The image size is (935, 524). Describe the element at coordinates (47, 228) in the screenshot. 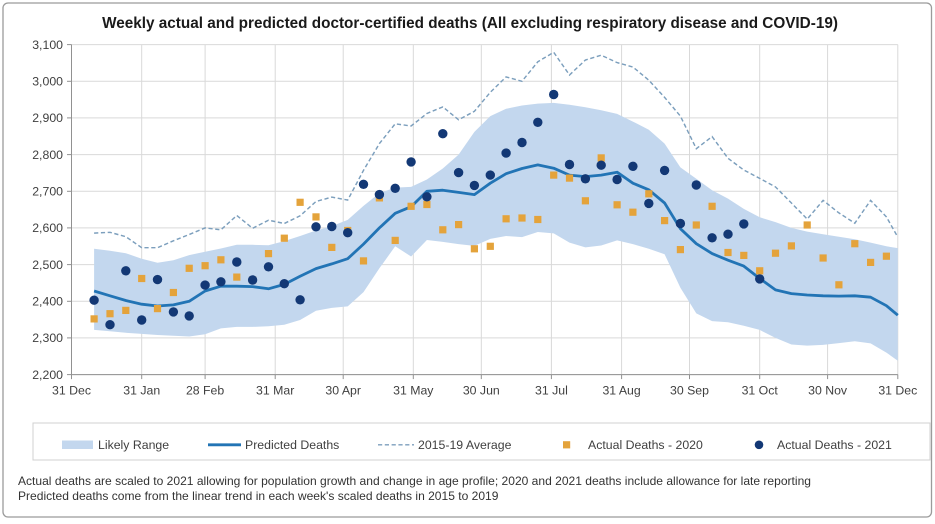

I see `svg-text: 2,600` at that location.